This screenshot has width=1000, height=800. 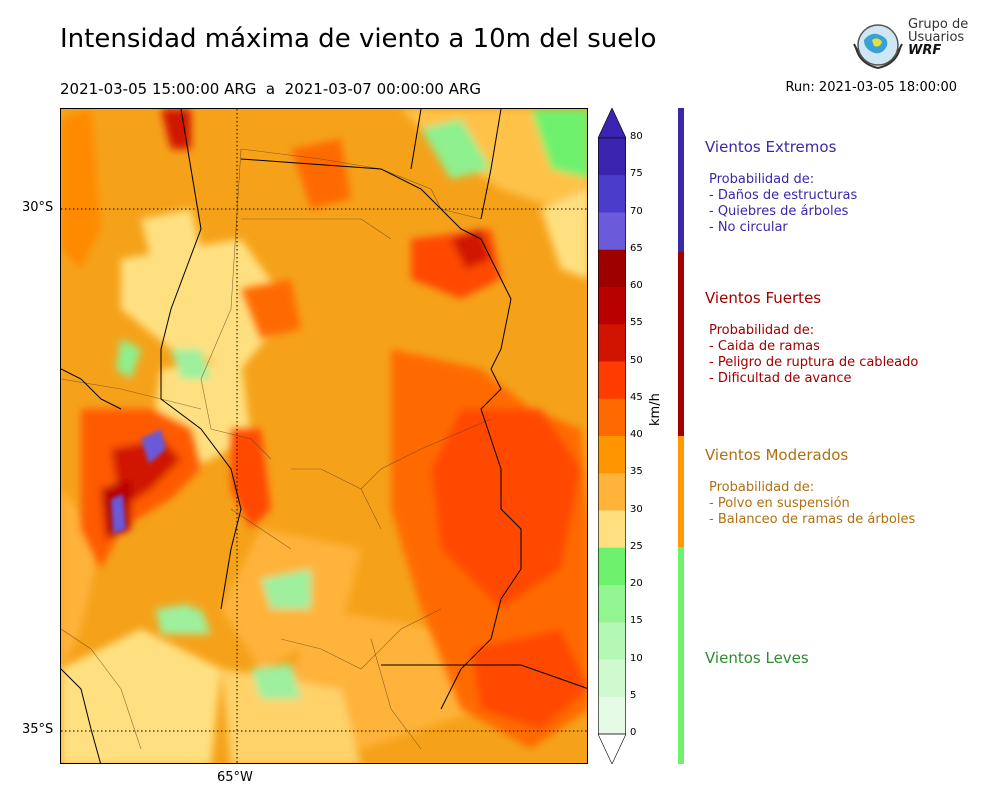 I want to click on category-leves: Vientos Leves, so click(x=757, y=658).